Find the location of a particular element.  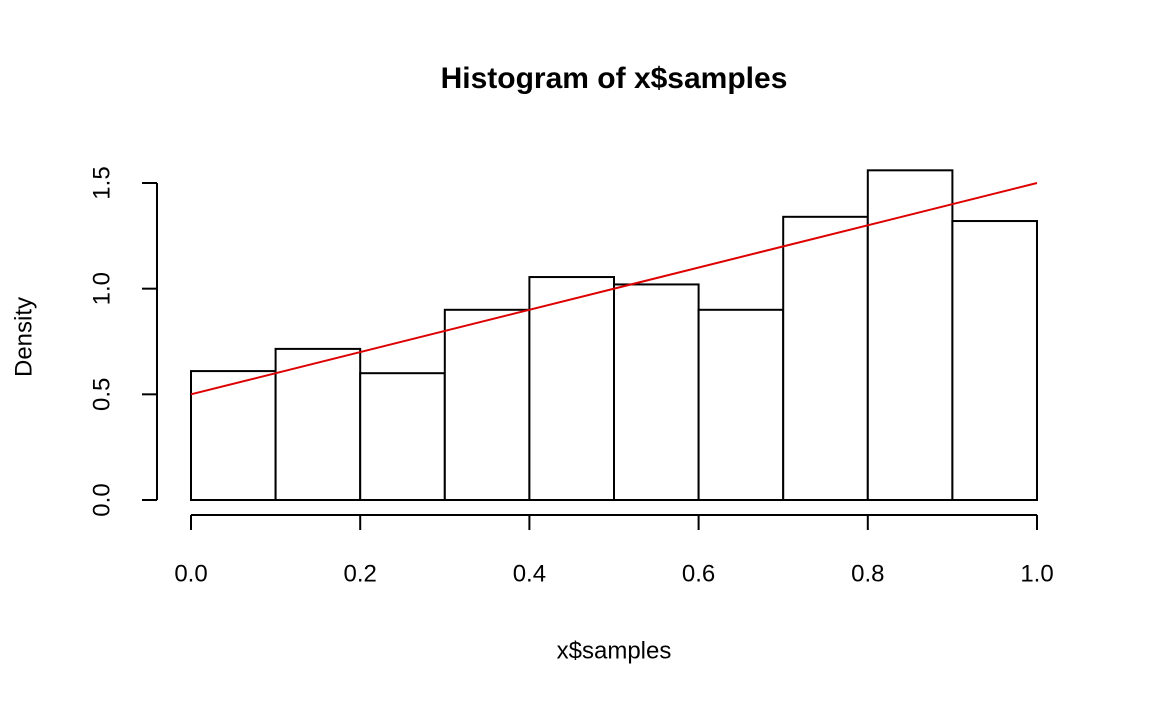

x-tick-label: 0.4 is located at coordinates (529, 573).